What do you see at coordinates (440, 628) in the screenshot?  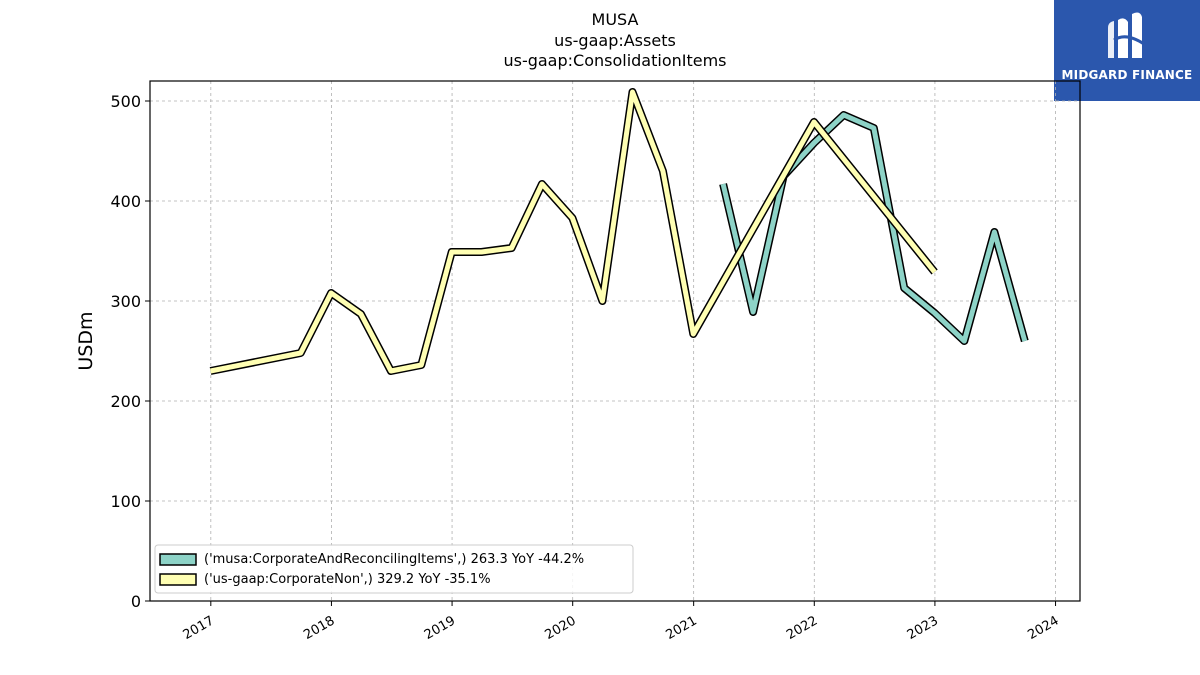 I see `x-tick-label: 2019` at bounding box center [440, 628].